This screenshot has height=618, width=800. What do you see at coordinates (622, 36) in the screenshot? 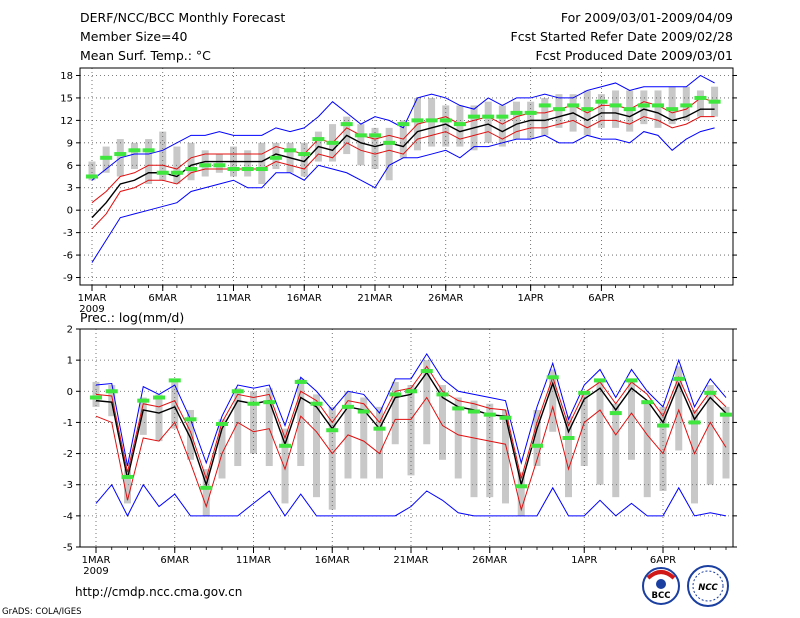
I see `start-date: Fcst Started Refer Date 2009/02/28` at bounding box center [622, 36].